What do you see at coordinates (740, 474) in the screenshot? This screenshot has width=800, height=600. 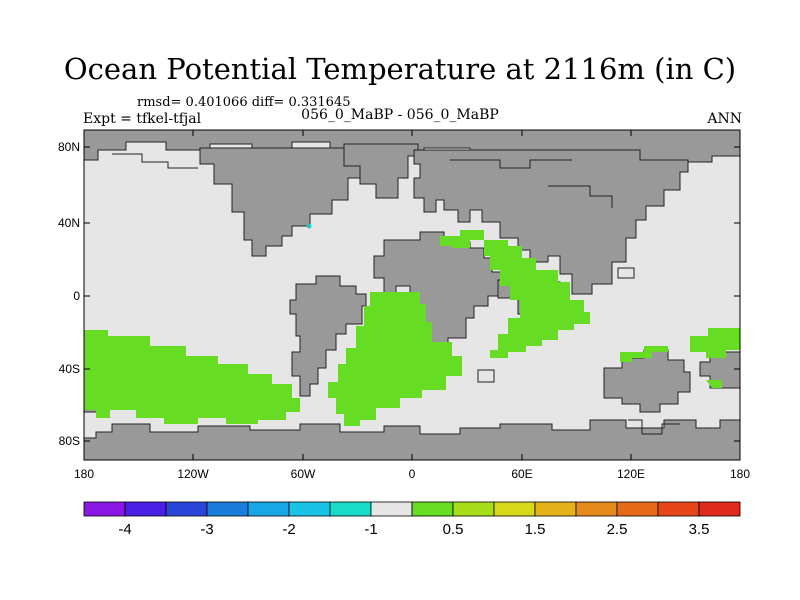 I see `lon-label-180-right: 180` at bounding box center [740, 474].